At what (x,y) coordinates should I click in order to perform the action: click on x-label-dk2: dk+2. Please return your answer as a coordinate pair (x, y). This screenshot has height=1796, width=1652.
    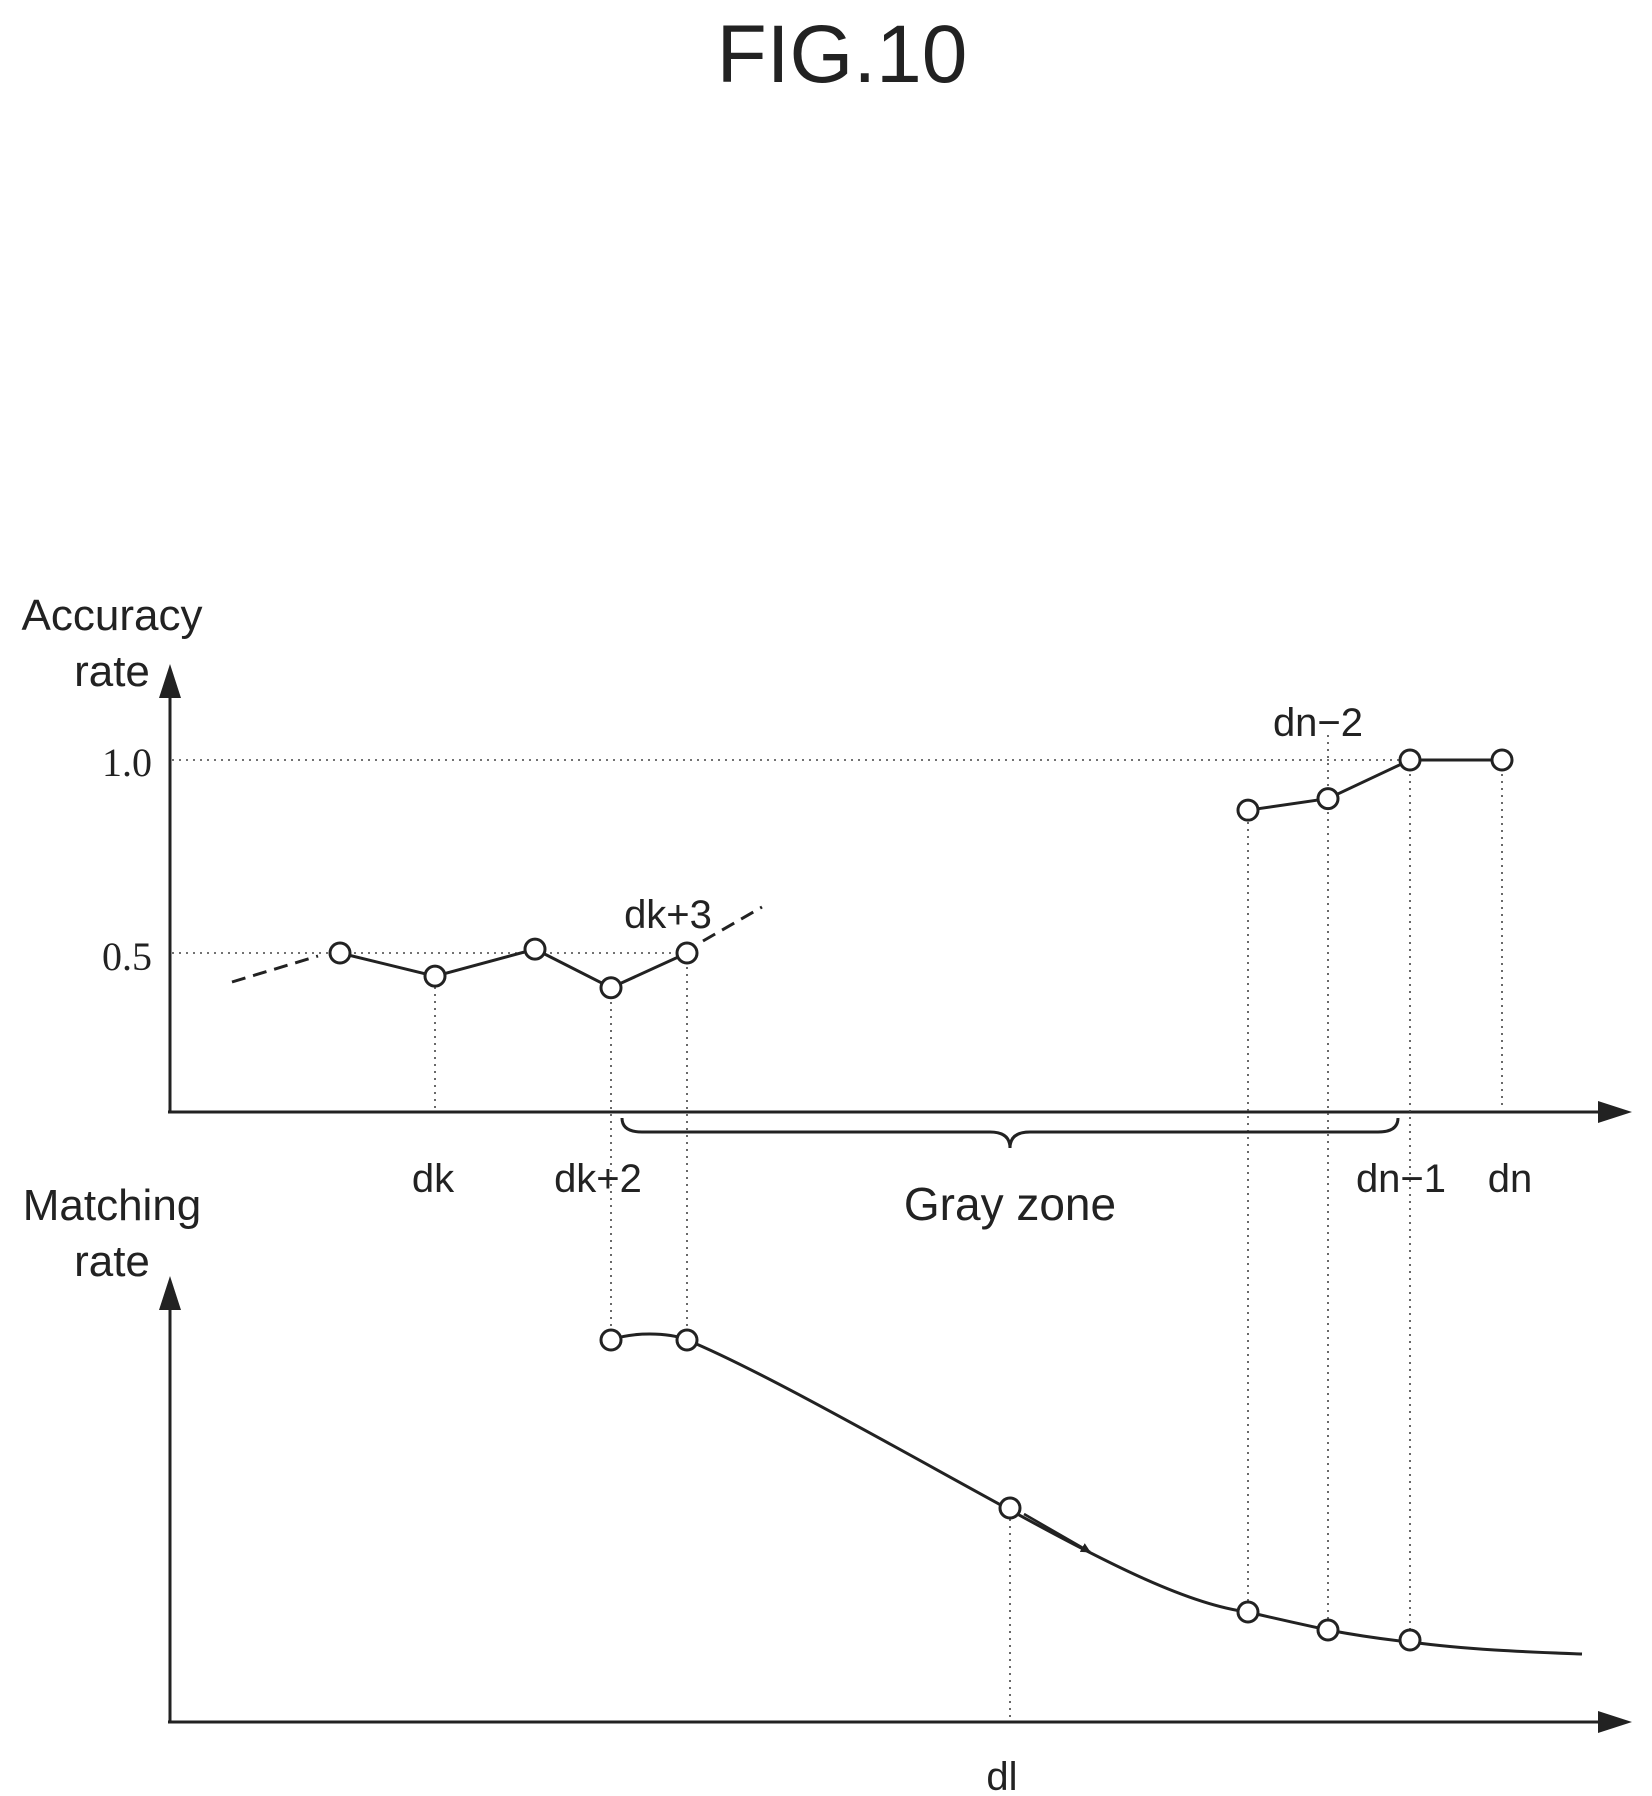
    Looking at the image, I should click on (598, 1179).